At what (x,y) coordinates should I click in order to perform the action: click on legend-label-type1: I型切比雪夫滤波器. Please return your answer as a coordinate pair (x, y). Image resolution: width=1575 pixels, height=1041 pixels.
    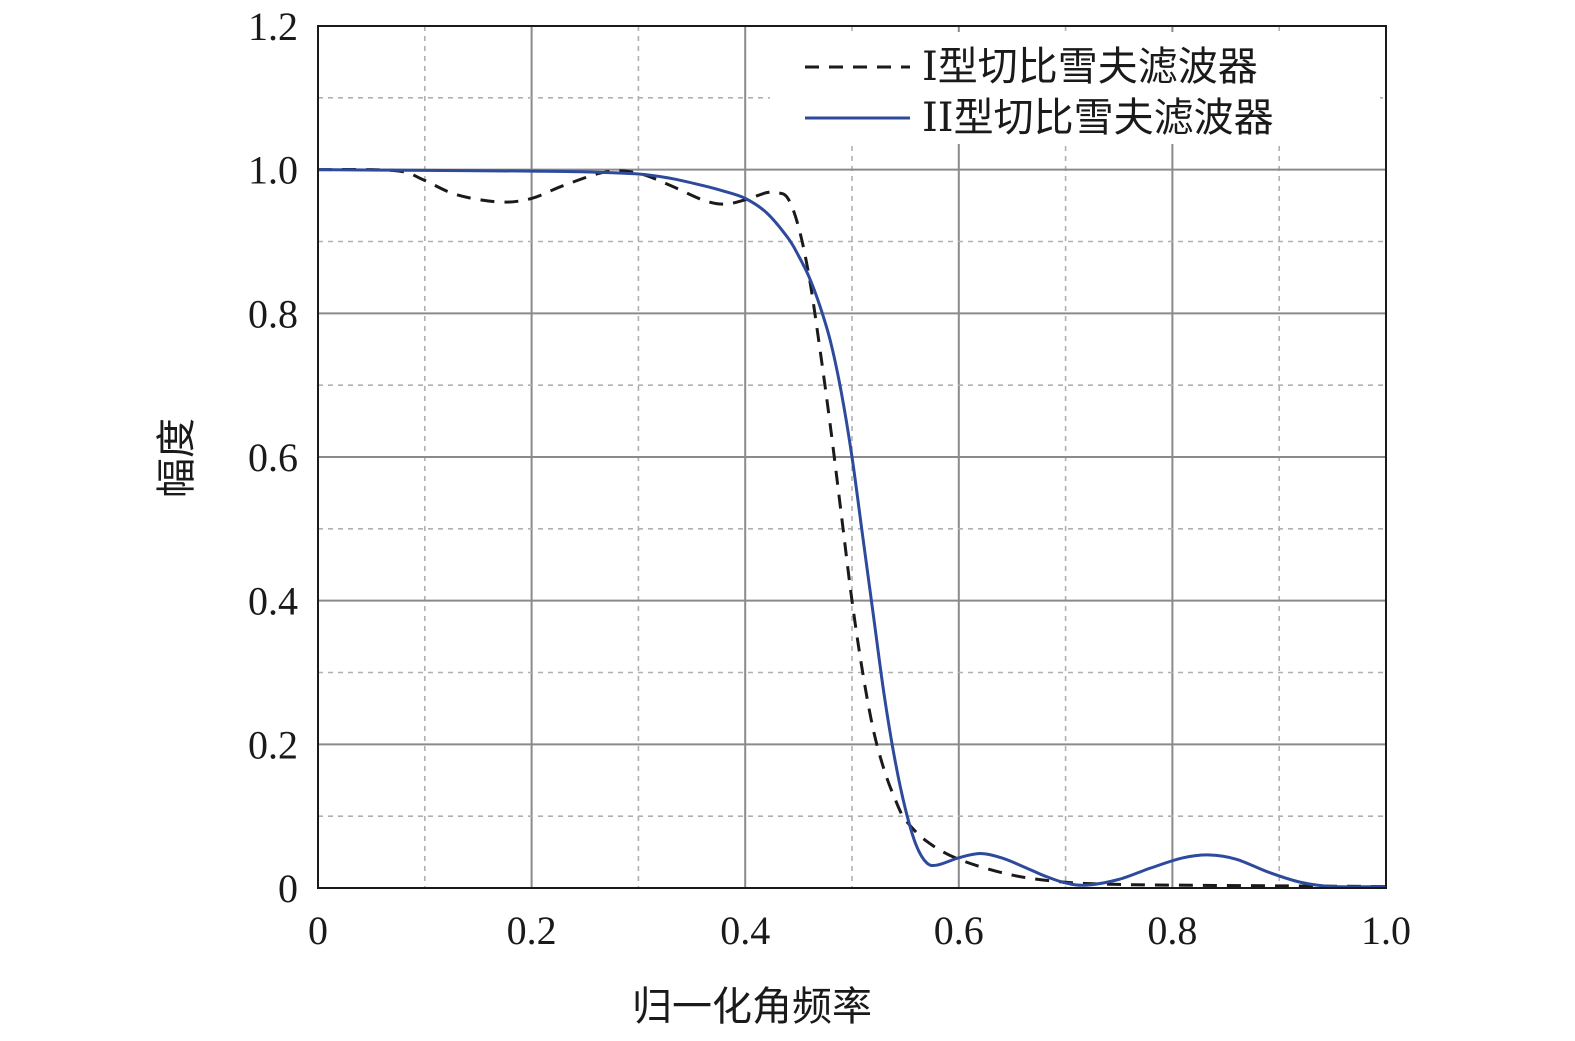
    Looking at the image, I should click on (1090, 67).